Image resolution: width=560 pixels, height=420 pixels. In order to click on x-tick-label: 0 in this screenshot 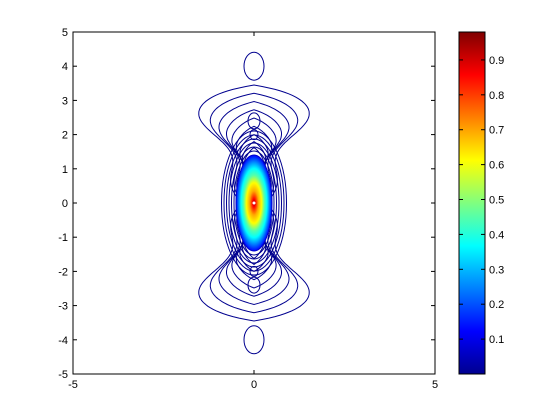, I will do `click(254, 385)`.